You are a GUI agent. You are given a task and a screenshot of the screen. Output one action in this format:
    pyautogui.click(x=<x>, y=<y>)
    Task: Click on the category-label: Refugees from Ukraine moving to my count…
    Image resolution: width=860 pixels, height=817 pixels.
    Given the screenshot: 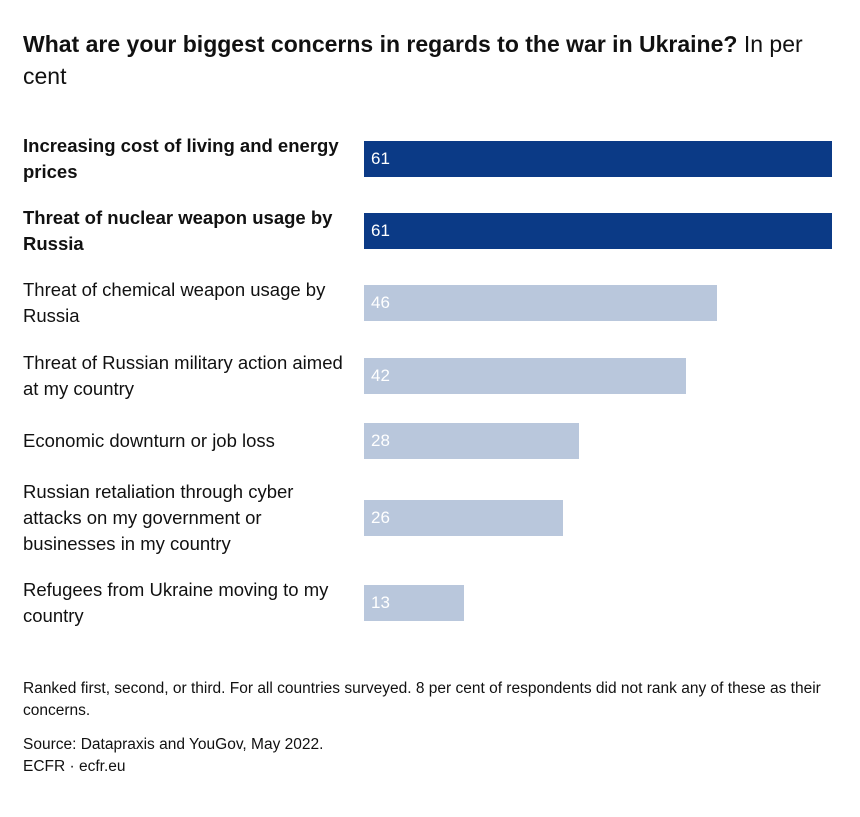 What is the action you would take?
    pyautogui.click(x=176, y=602)
    